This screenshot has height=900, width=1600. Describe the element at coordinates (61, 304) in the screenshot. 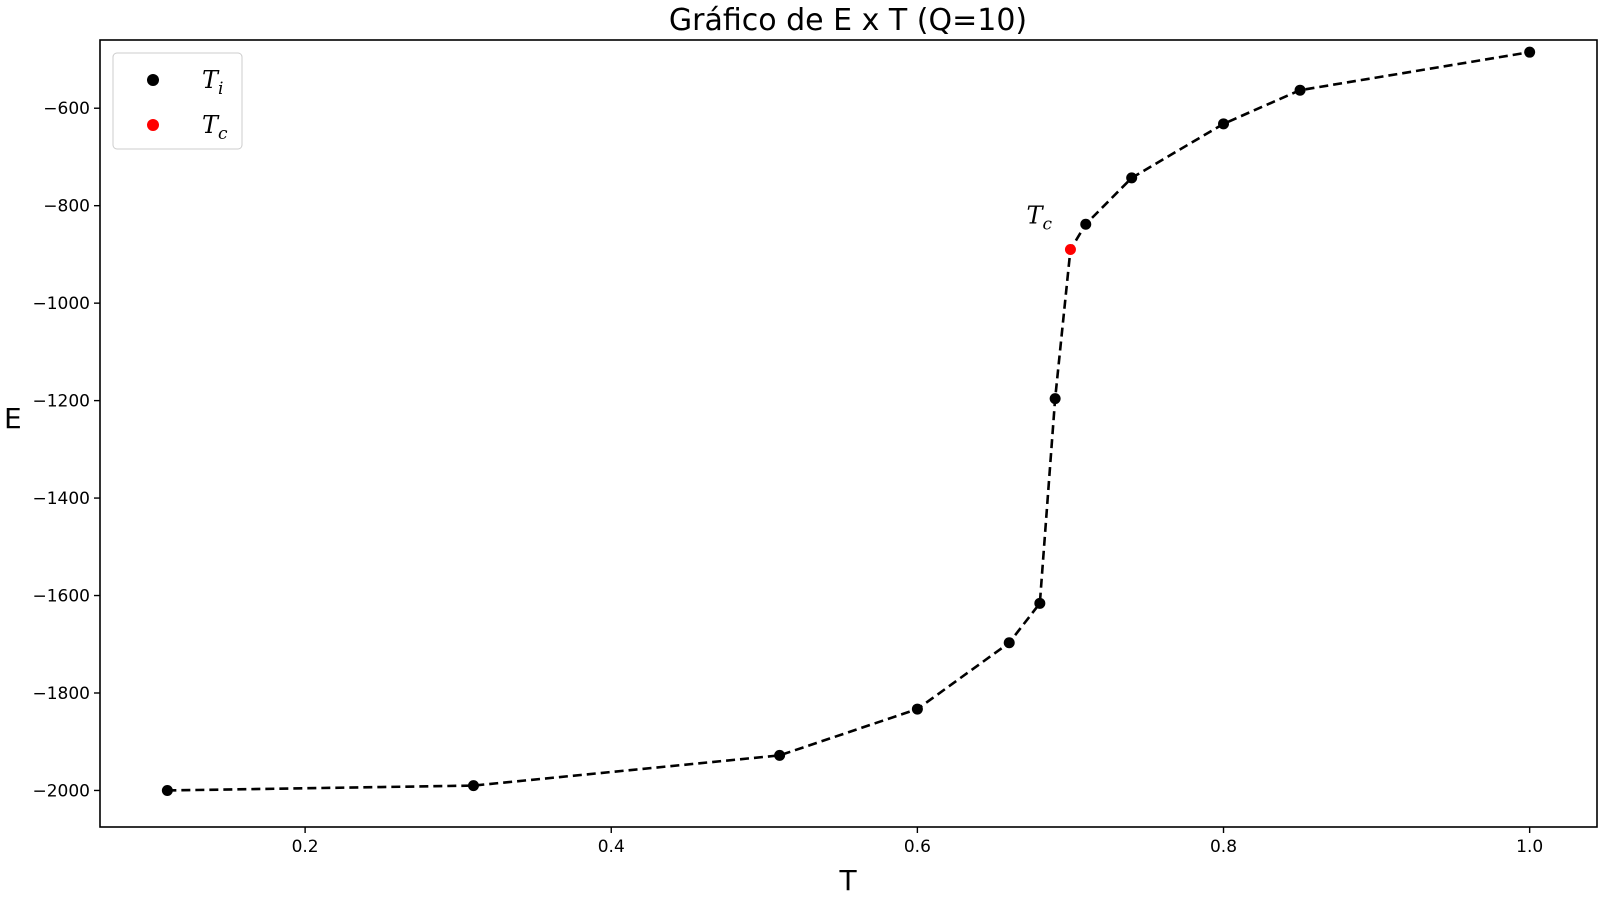

I see `y-tick-label: −1000` at that location.